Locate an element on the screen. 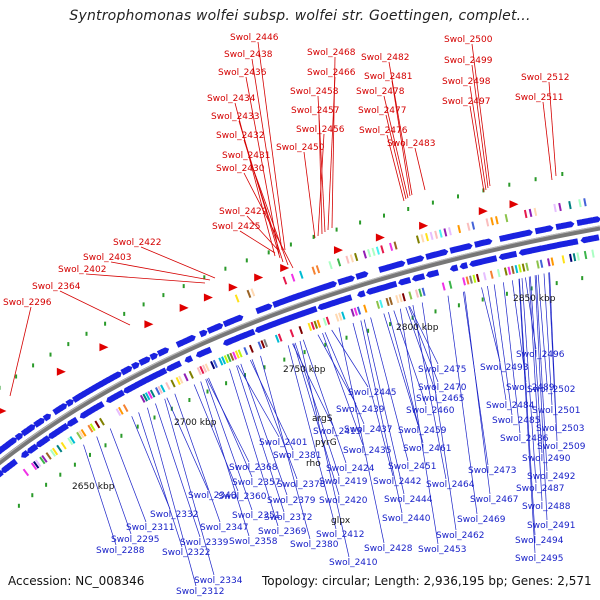 Image resolution: width=600 pixels, height=600 pixels. accession-label: Accession: NC_008346 is located at coordinates (76, 581).